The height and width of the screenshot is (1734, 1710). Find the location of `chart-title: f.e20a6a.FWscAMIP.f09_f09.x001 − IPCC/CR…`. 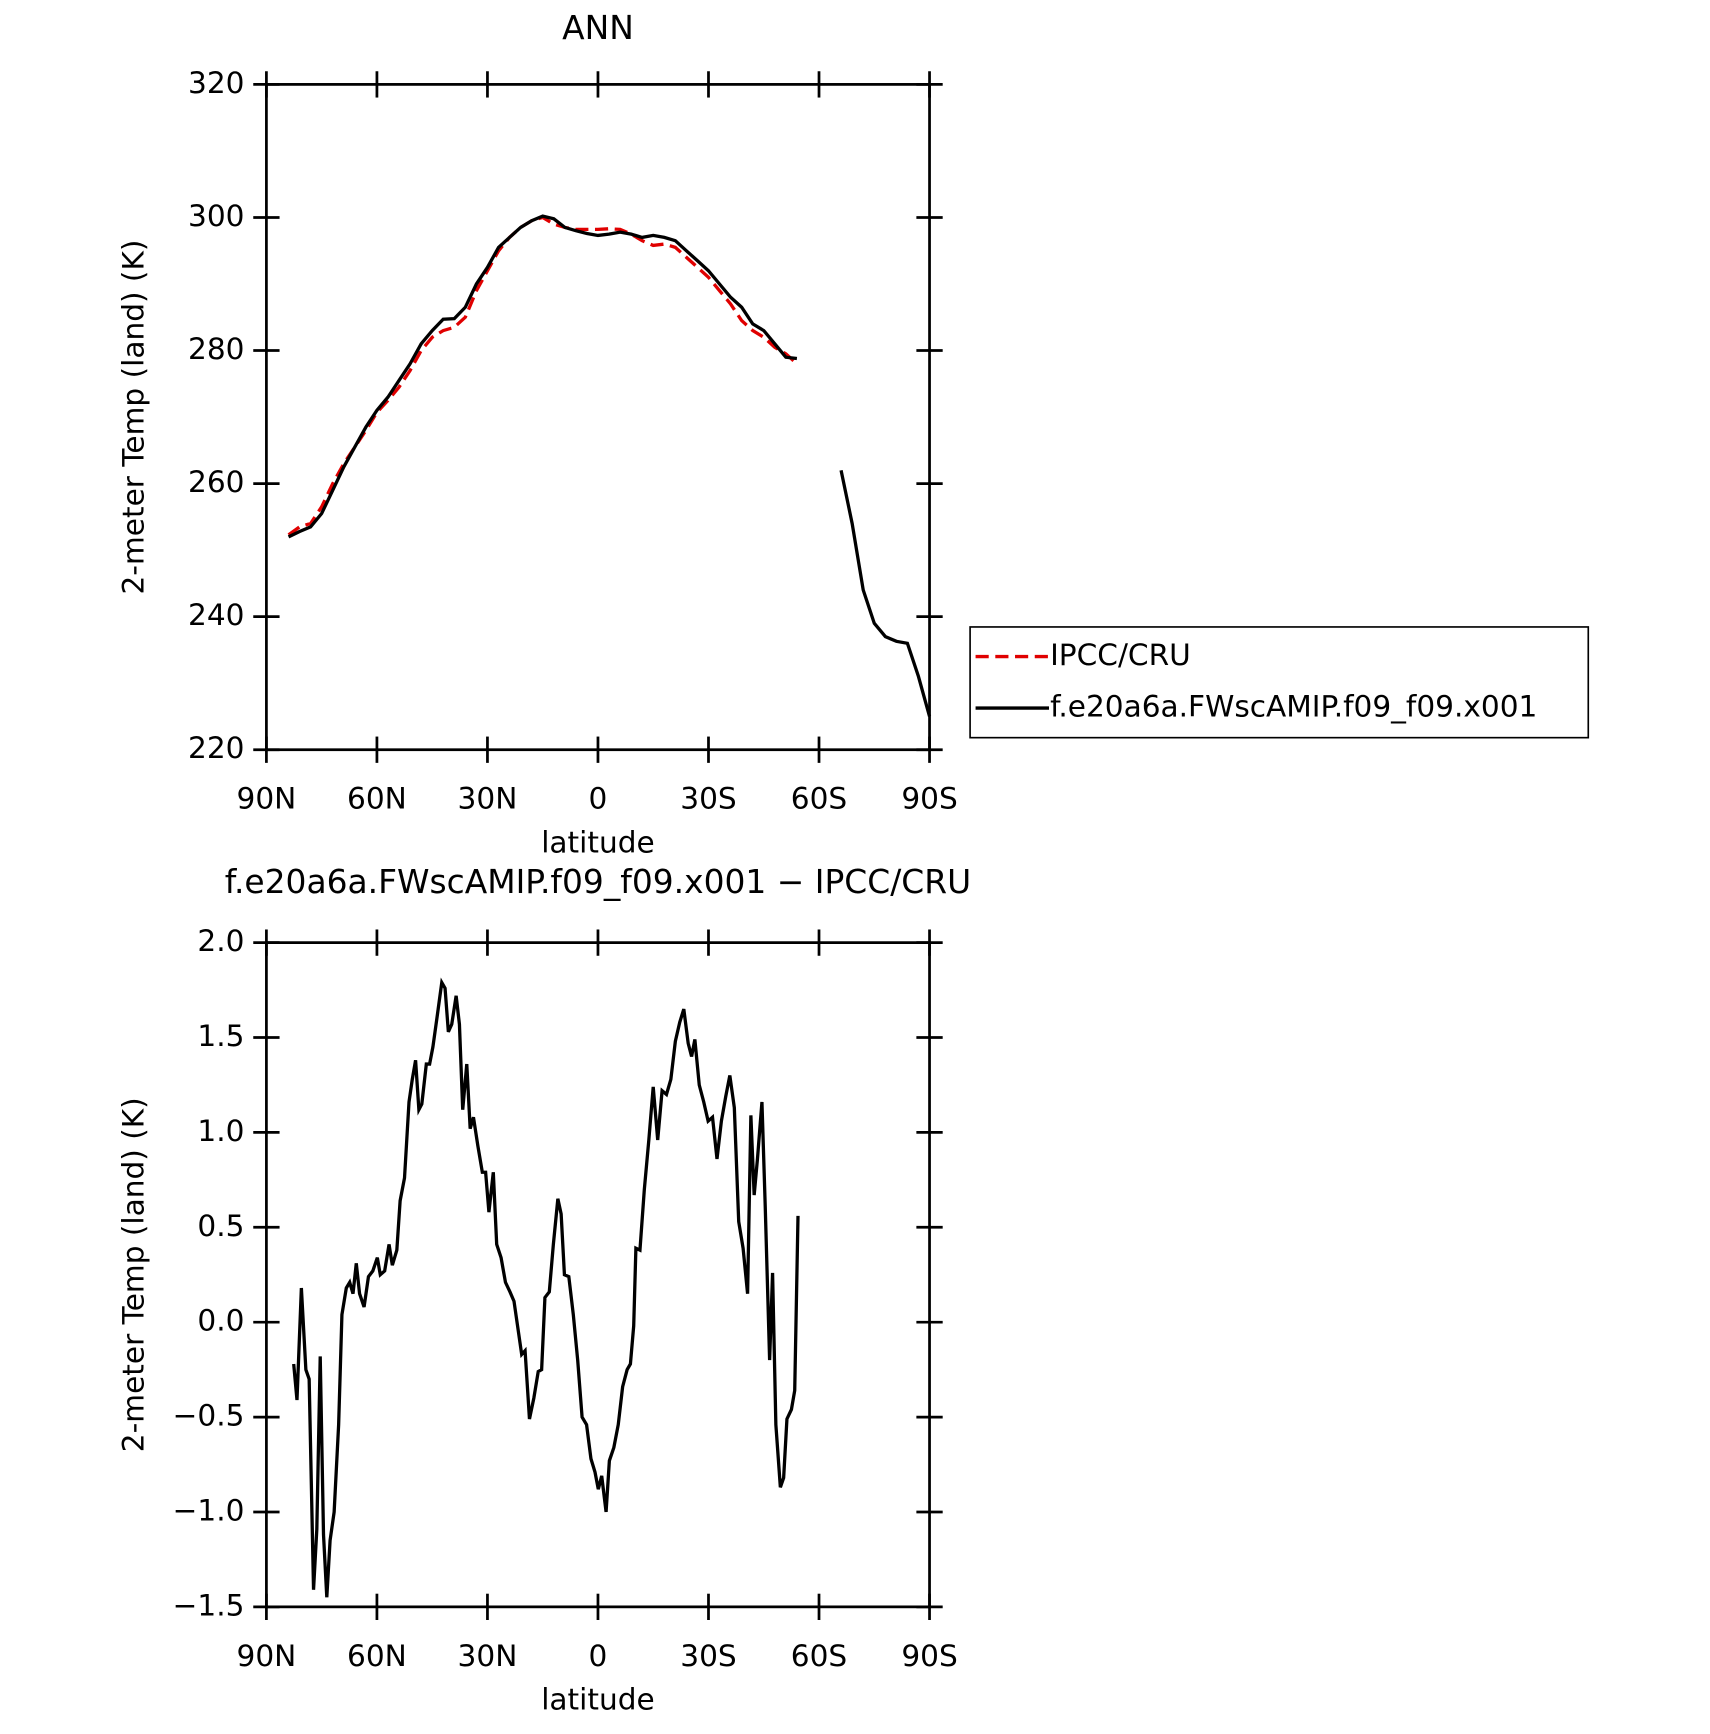

chart-title: f.e20a6a.FWscAMIP.f09_f09.x001 − IPCC/CR… is located at coordinates (598, 881).